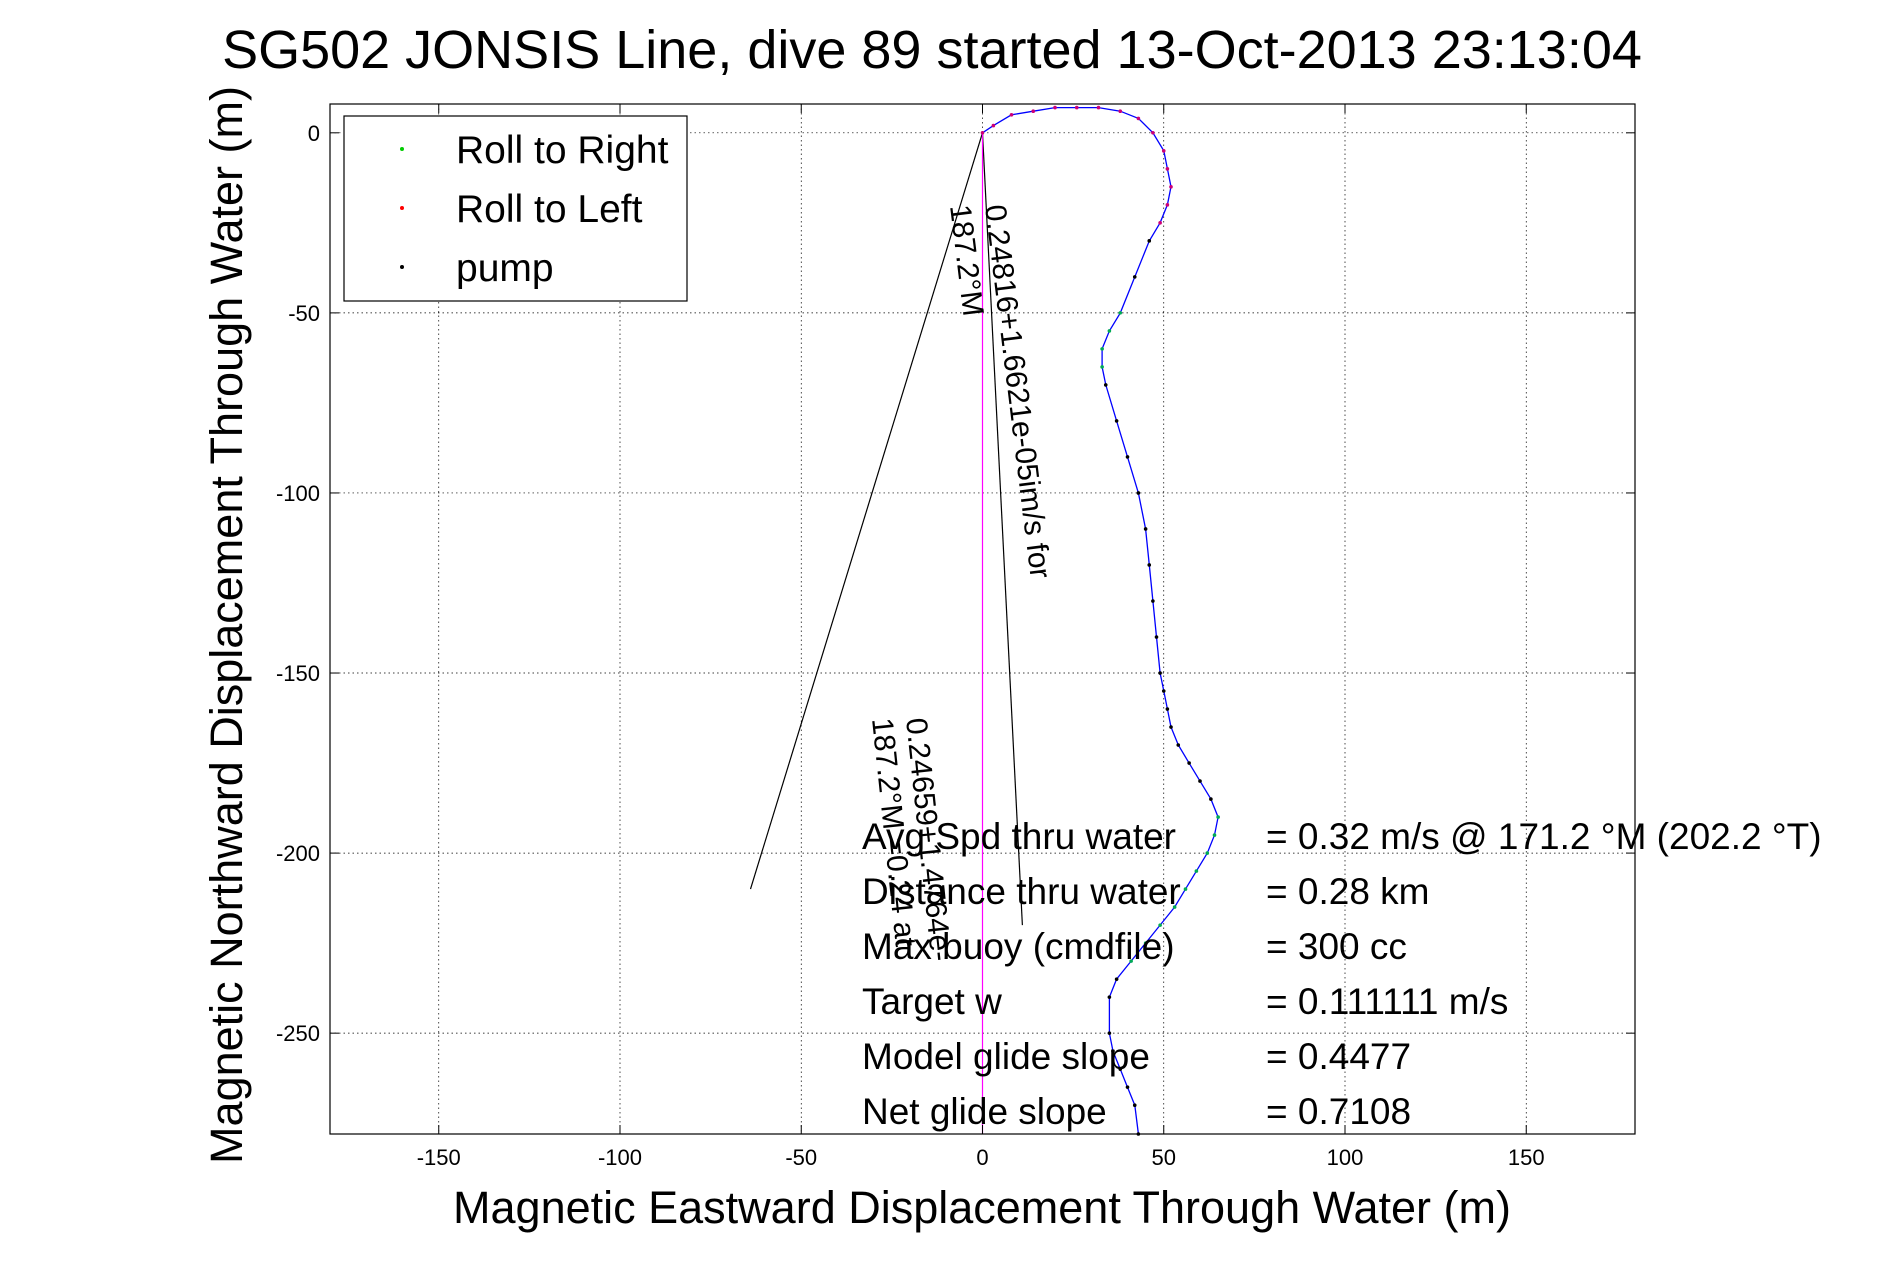 This screenshot has height=1262, width=1891. Describe the element at coordinates (1544, 836) in the screenshot. I see `stat-value: = 0.32 m/s @ 171.2 °M (202.2 °T)` at that location.